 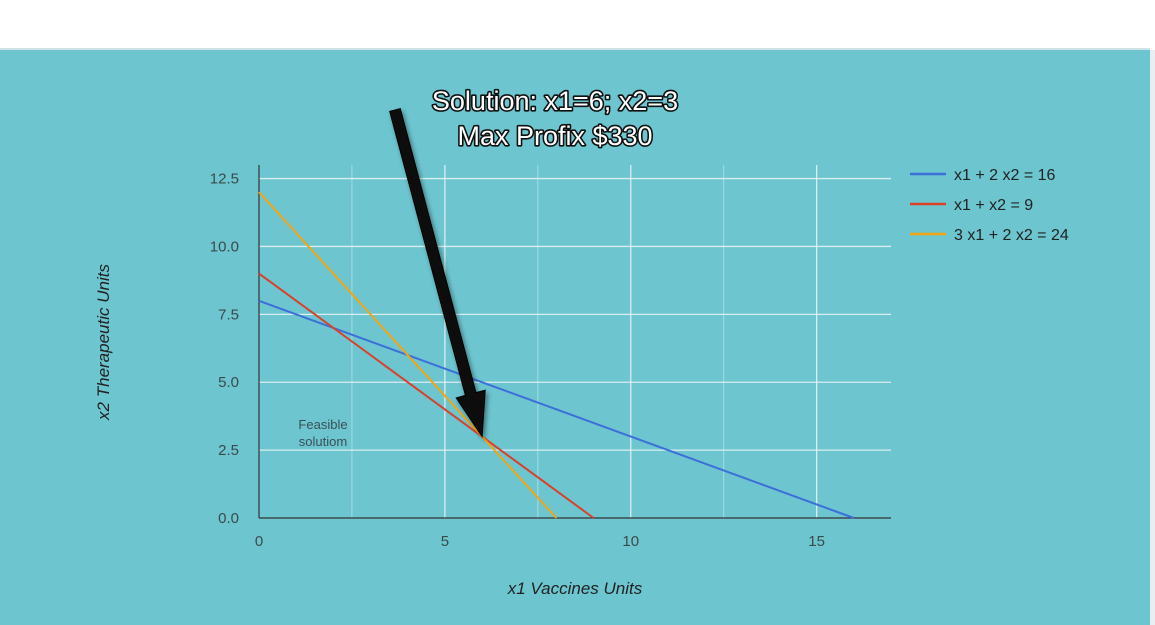 What do you see at coordinates (575, 588) in the screenshot?
I see `x-axis-title: x1 Vaccines Units` at bounding box center [575, 588].